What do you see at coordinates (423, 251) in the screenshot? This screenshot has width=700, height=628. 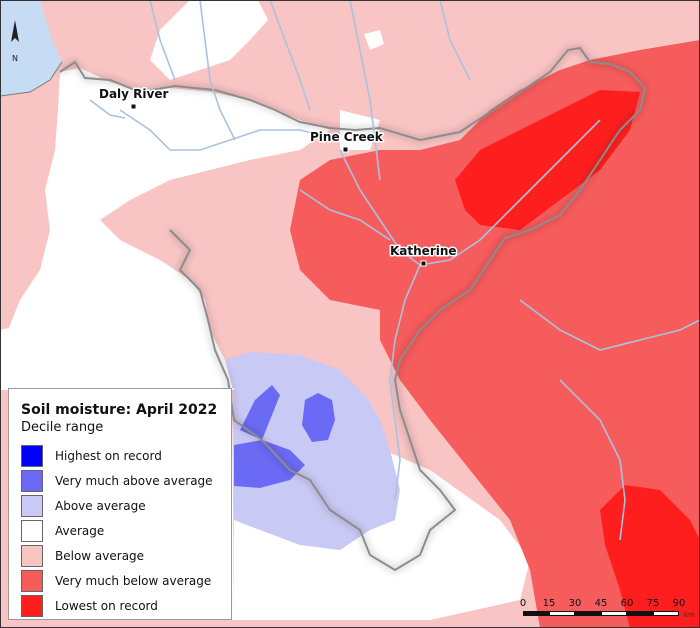 I see `svg-text: Katherine` at bounding box center [423, 251].